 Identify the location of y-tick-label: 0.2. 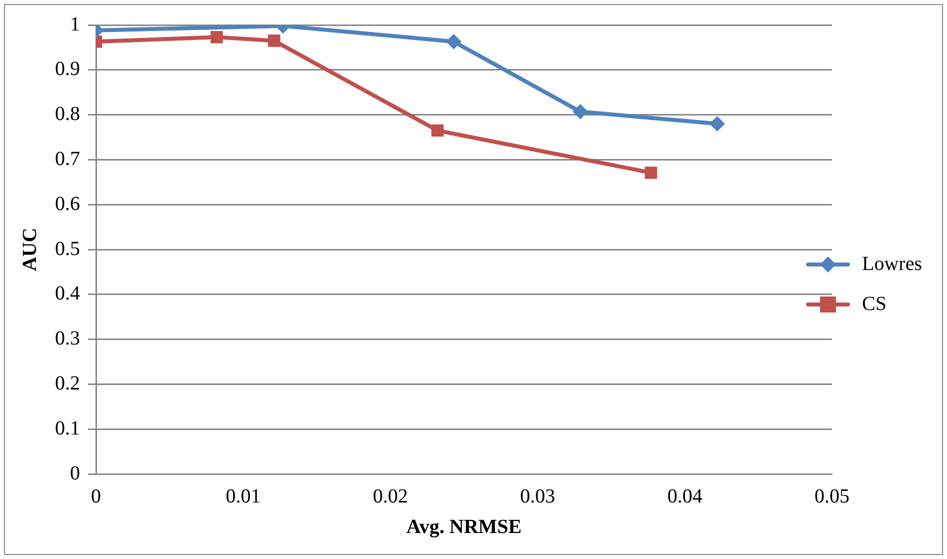
(67, 383).